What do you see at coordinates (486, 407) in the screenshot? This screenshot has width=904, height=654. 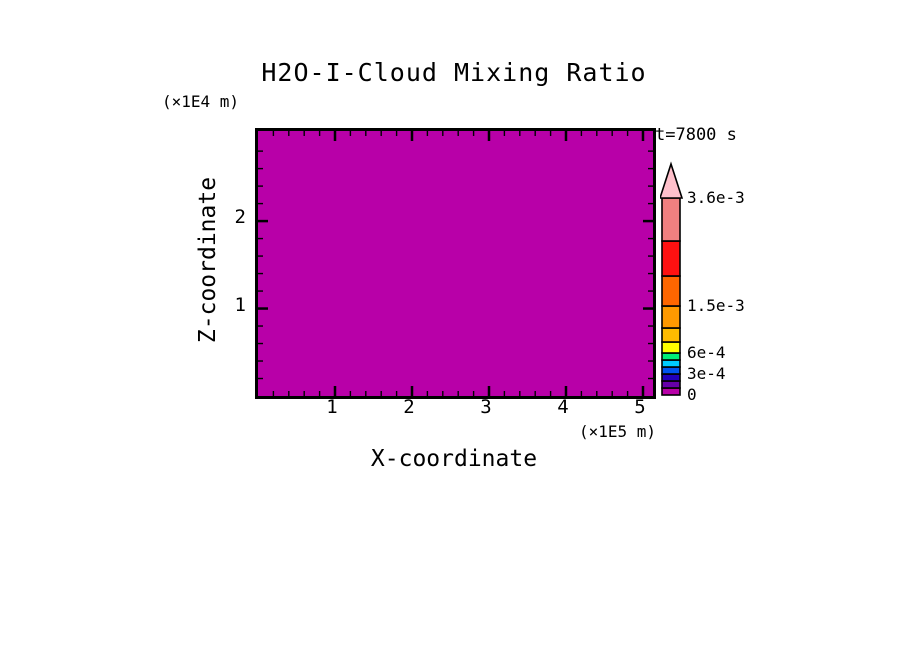 I see `x-tick-label: 3` at bounding box center [486, 407].